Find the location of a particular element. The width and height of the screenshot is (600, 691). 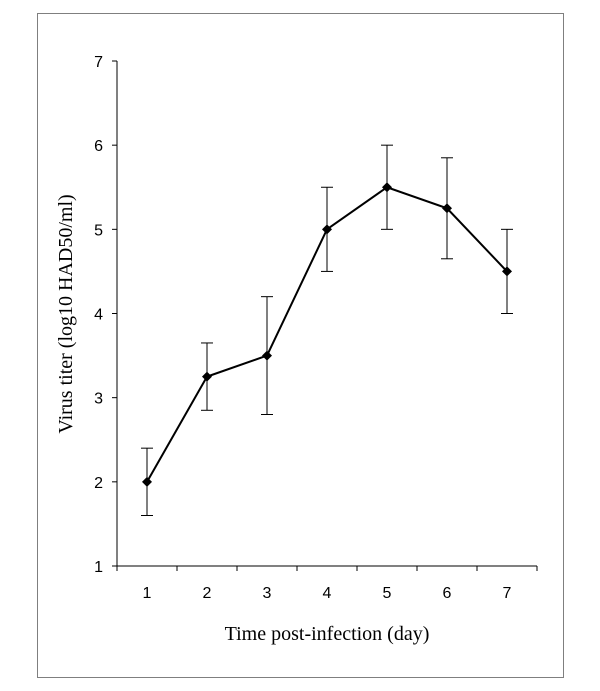

y-tick-label: 6 is located at coordinates (98, 146).